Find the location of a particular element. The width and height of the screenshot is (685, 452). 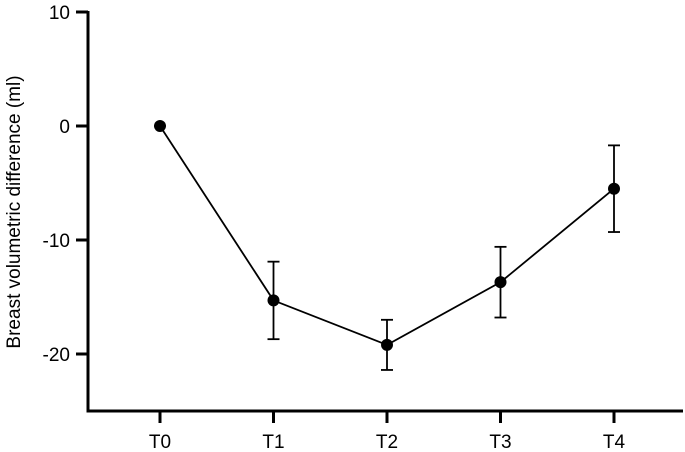

x-axis-ticks: T0 T1 T2 T3 T4 is located at coordinates (387, 431).